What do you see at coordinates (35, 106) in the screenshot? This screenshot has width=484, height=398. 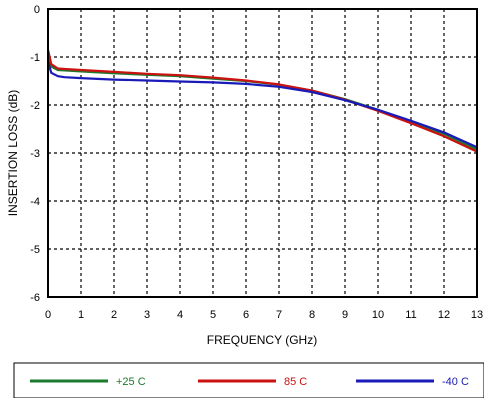 I see `y-tick-label: -2` at bounding box center [35, 106].